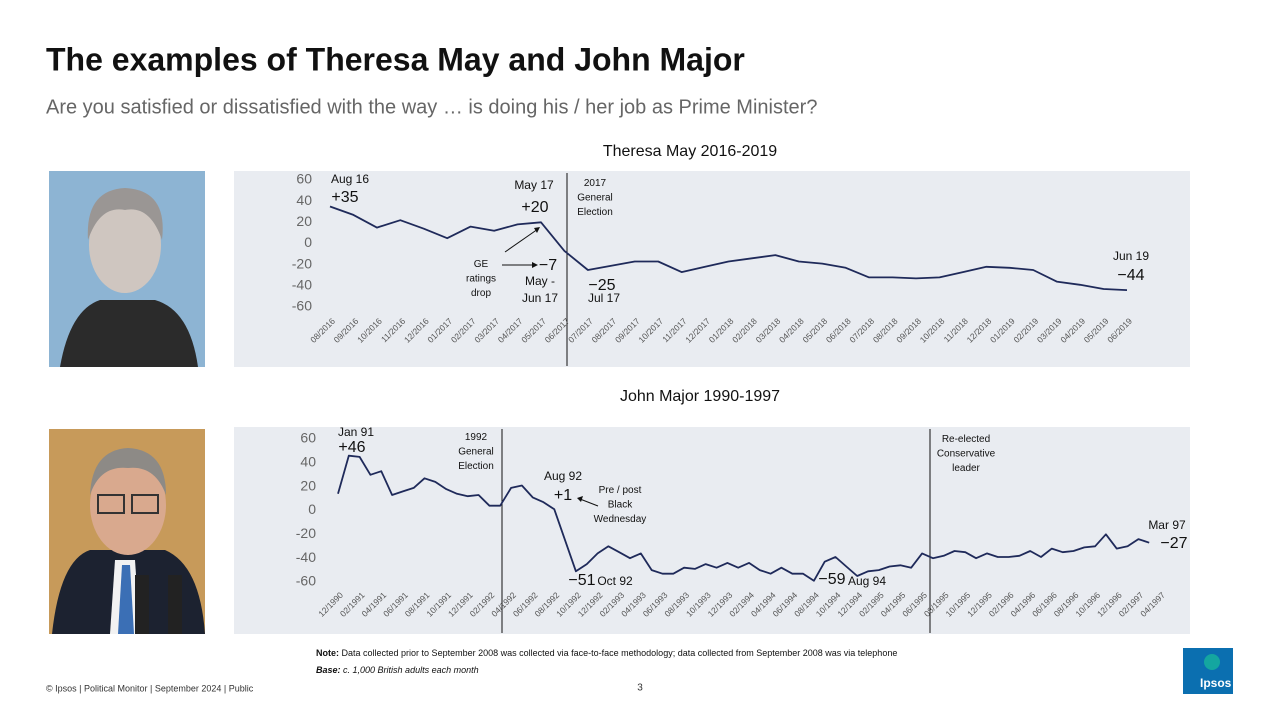 Image resolution: width=1280 pixels, height=720 pixels. I want to click on annotation-line: GE, so click(481, 264).